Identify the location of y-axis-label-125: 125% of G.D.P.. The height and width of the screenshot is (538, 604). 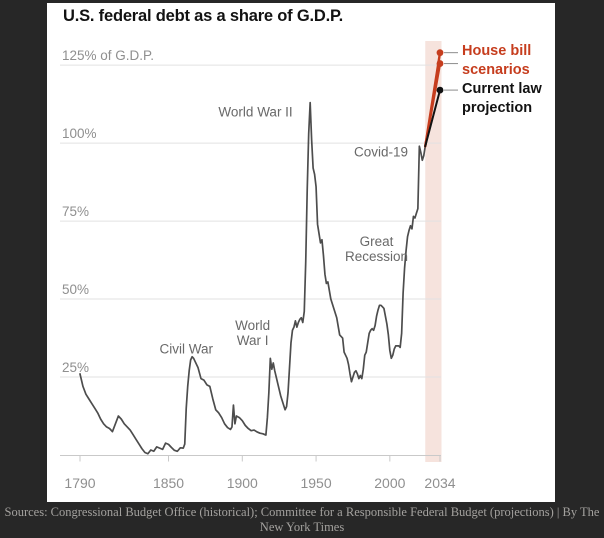
(108, 56).